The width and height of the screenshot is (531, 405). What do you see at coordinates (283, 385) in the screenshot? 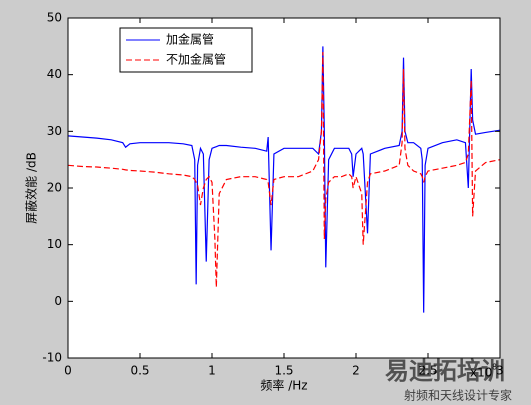
I see `x-axis-label: 频率 /Hz` at bounding box center [283, 385].